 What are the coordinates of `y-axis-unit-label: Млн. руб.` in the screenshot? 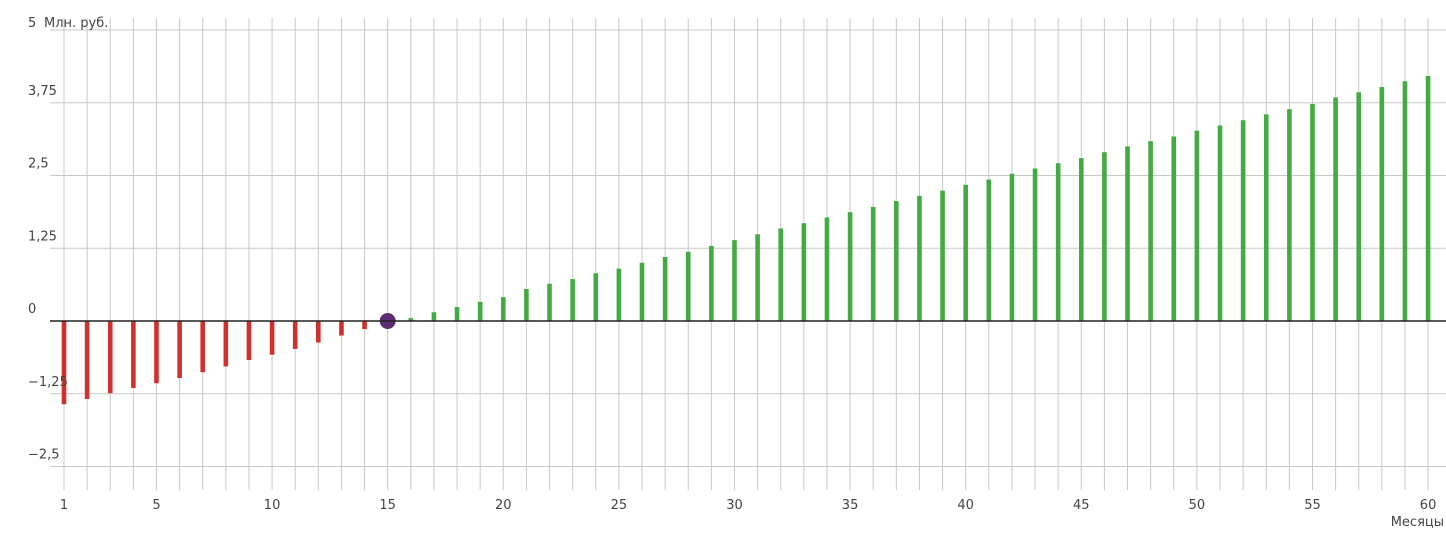 It's located at (76, 23).